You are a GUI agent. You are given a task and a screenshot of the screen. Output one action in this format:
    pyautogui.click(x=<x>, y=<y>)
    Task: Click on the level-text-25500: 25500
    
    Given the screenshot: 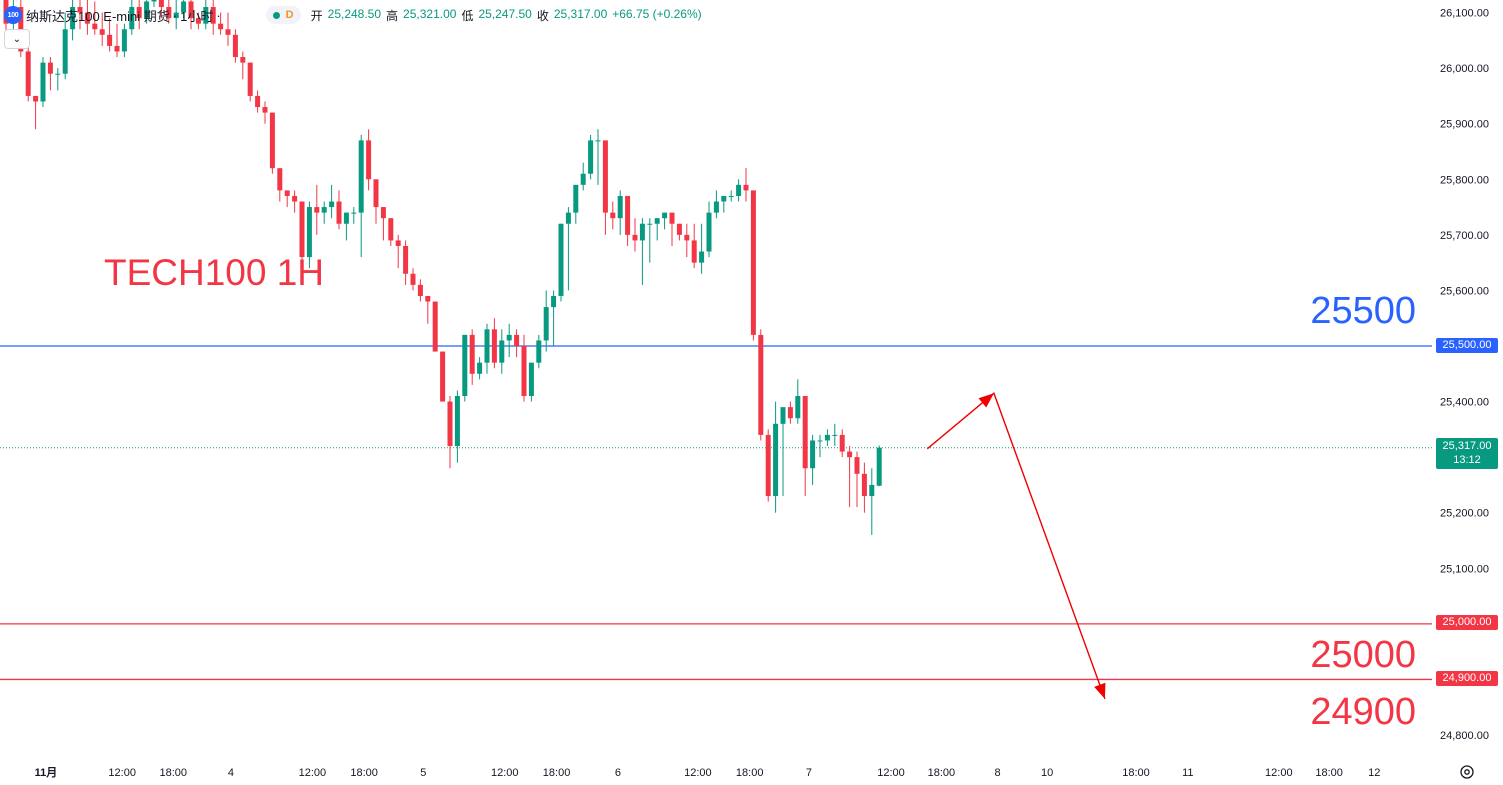 What is the action you would take?
    pyautogui.click(x=1363, y=311)
    